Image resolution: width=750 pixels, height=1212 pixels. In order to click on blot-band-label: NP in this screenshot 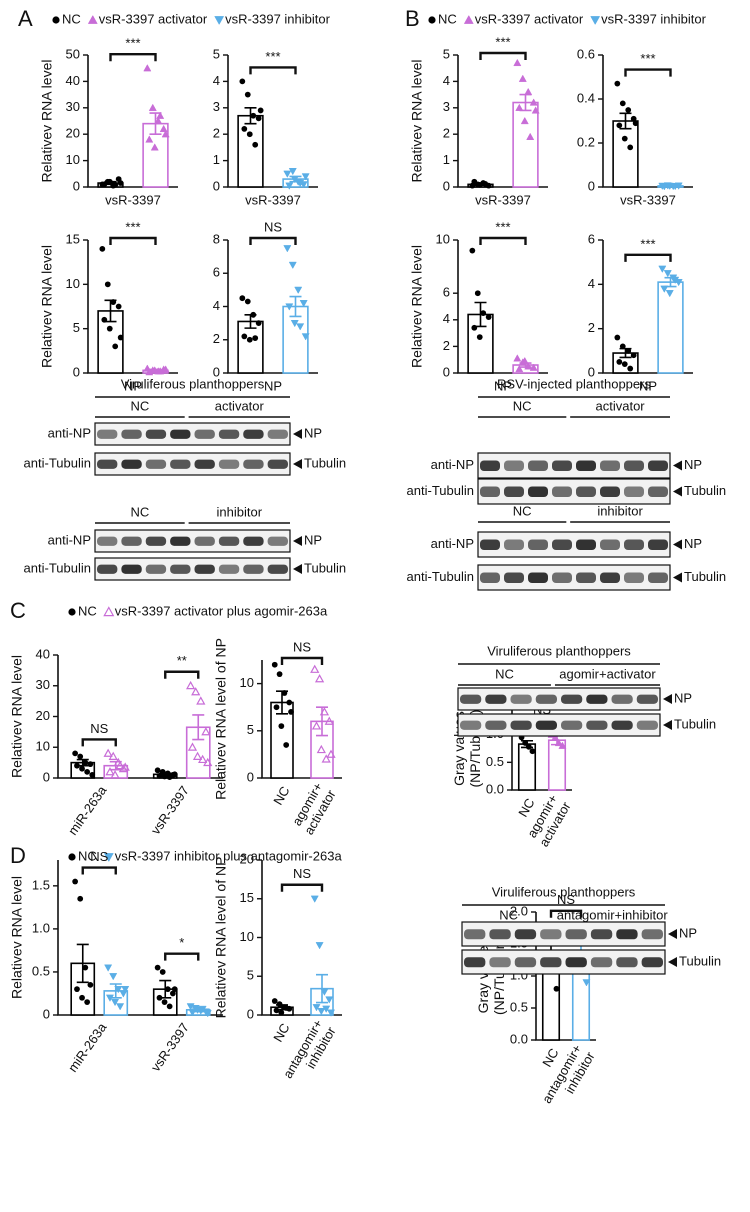, I will do `click(313, 432)`.